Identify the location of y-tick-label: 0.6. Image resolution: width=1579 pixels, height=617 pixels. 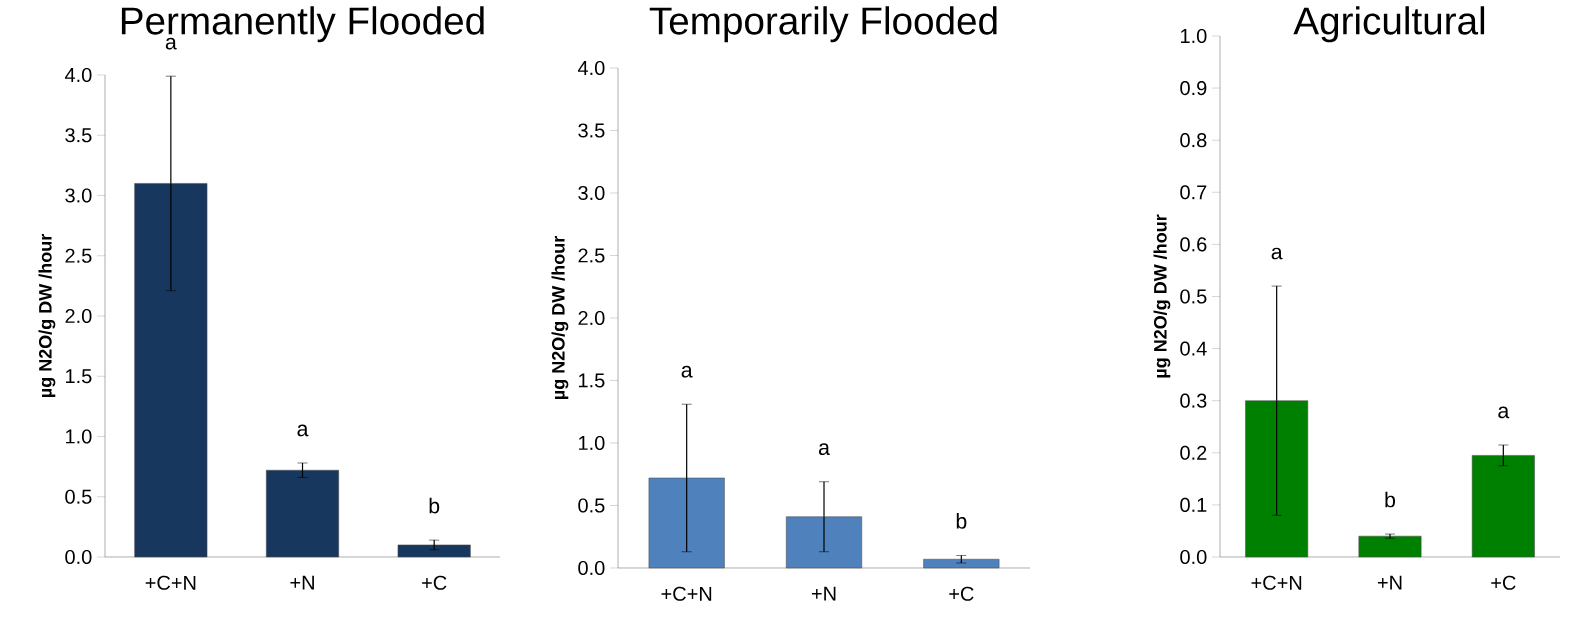
(1193, 244).